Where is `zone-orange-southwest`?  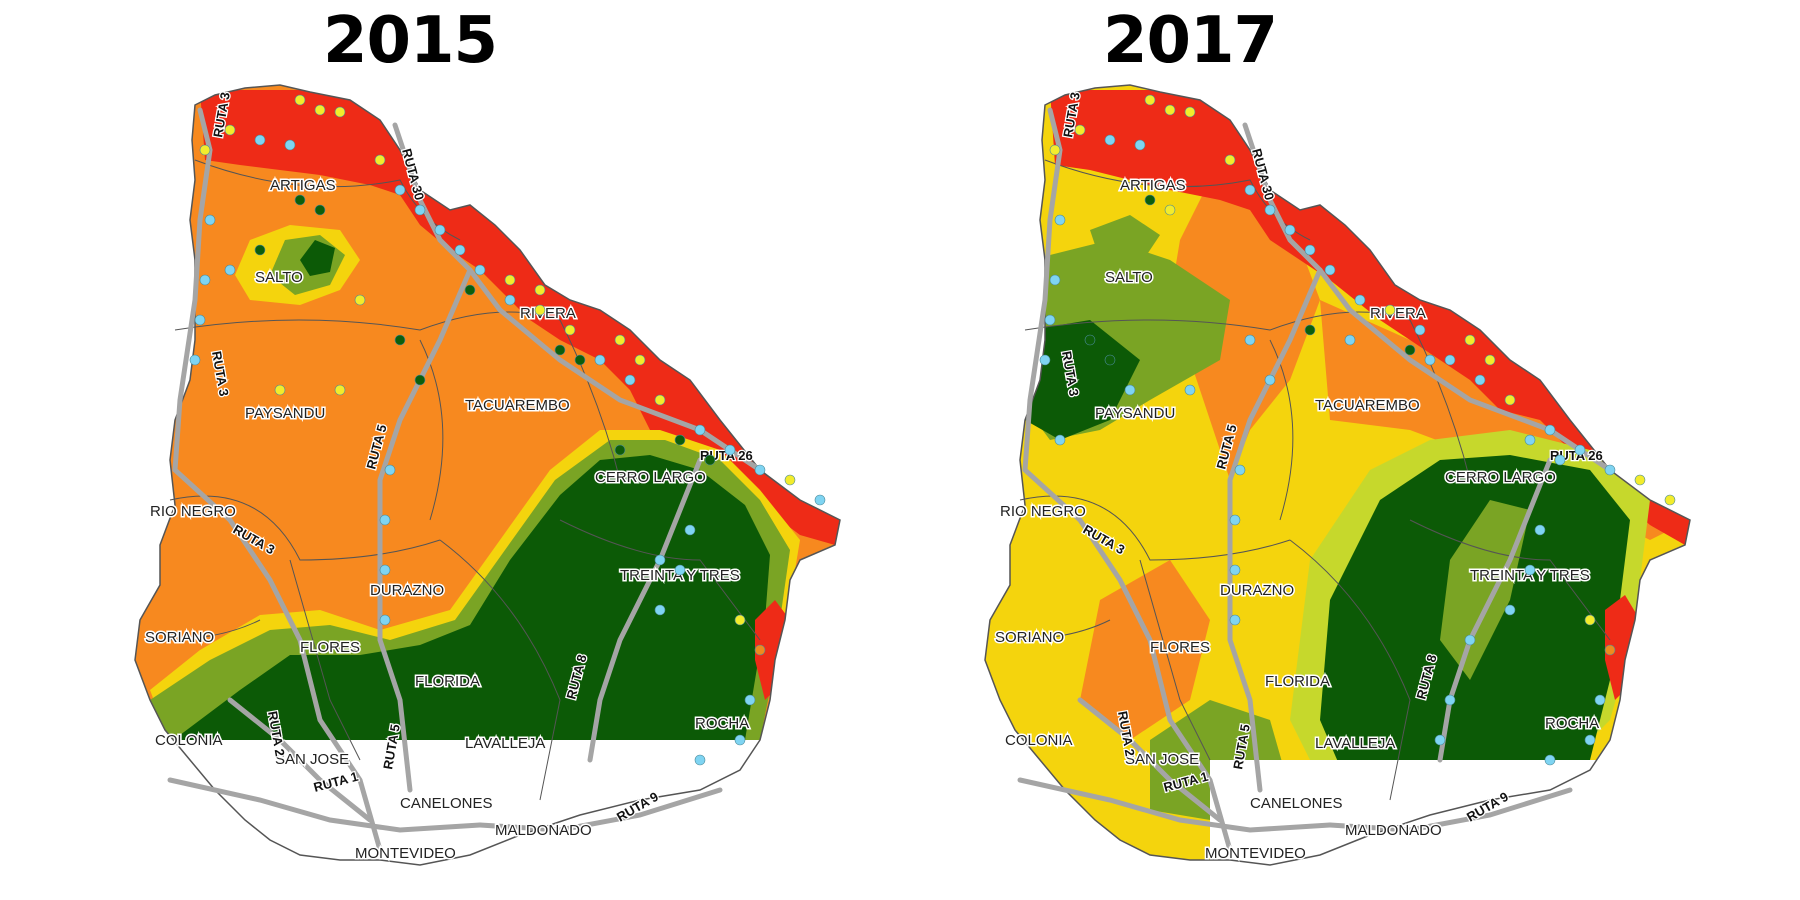
zone-orange-southwest is located at coordinates (1145, 650).